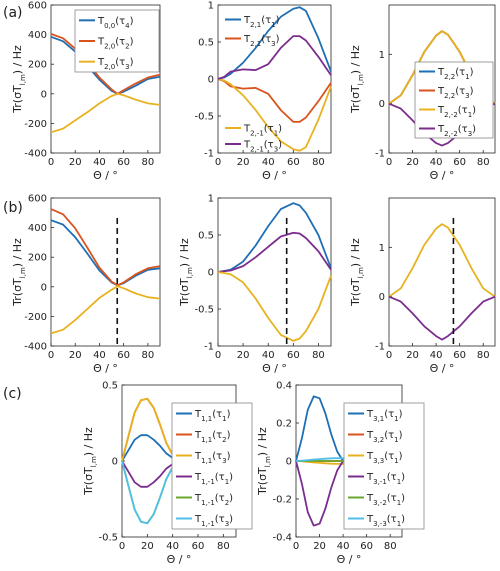  What do you see at coordinates (262, 131) in the screenshot?
I see `legend-entry: T2,-1(τ1)` at bounding box center [262, 131].